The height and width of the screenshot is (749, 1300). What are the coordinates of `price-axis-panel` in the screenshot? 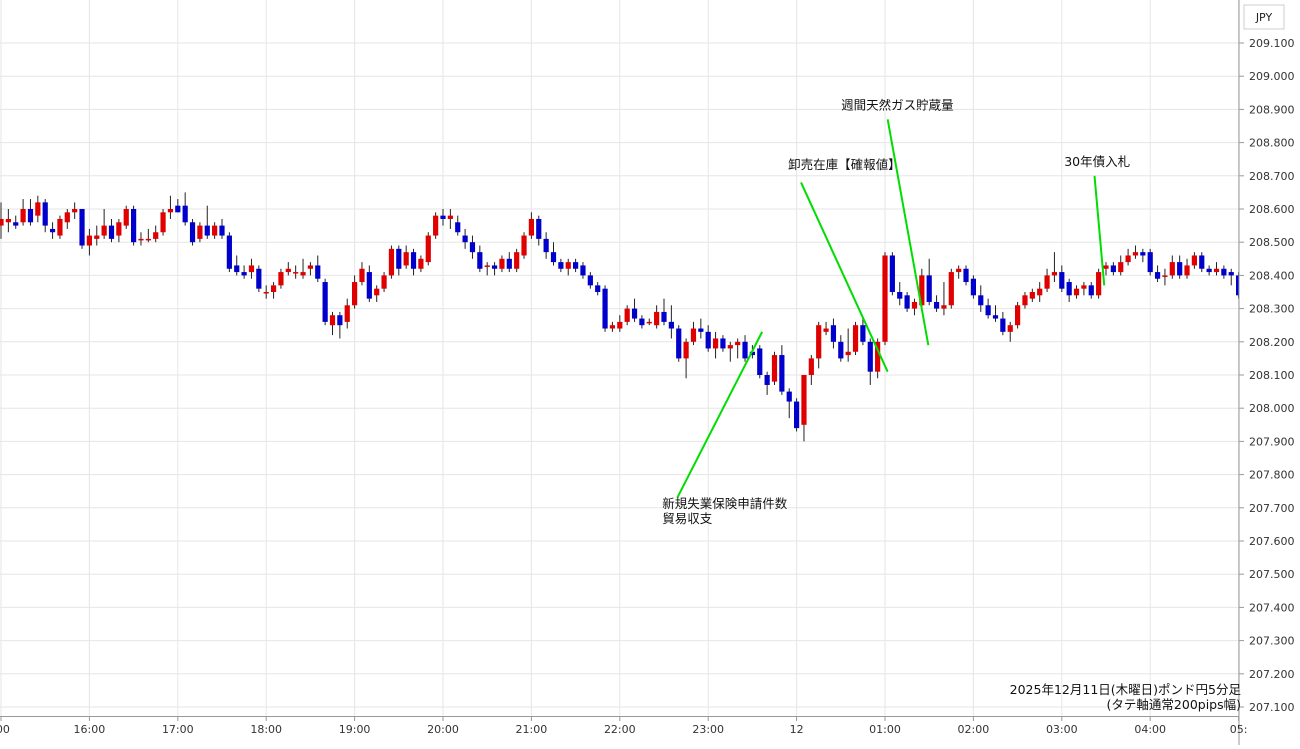 It's located at (1269, 372).